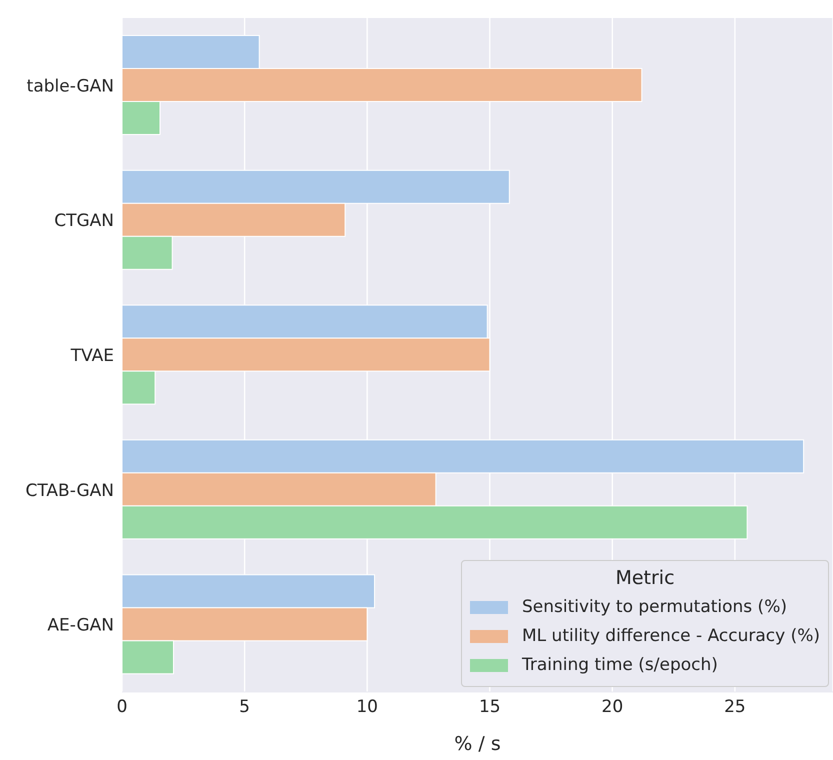 This screenshot has height=760, width=833. What do you see at coordinates (244, 707) in the screenshot?
I see `x-tick-label: 5` at bounding box center [244, 707].